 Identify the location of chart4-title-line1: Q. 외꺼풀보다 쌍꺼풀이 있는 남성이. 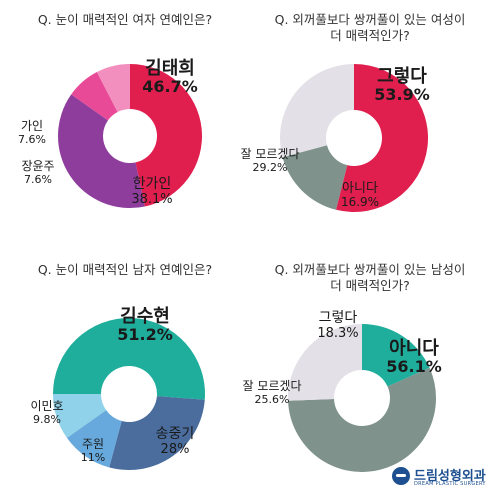
(370, 269).